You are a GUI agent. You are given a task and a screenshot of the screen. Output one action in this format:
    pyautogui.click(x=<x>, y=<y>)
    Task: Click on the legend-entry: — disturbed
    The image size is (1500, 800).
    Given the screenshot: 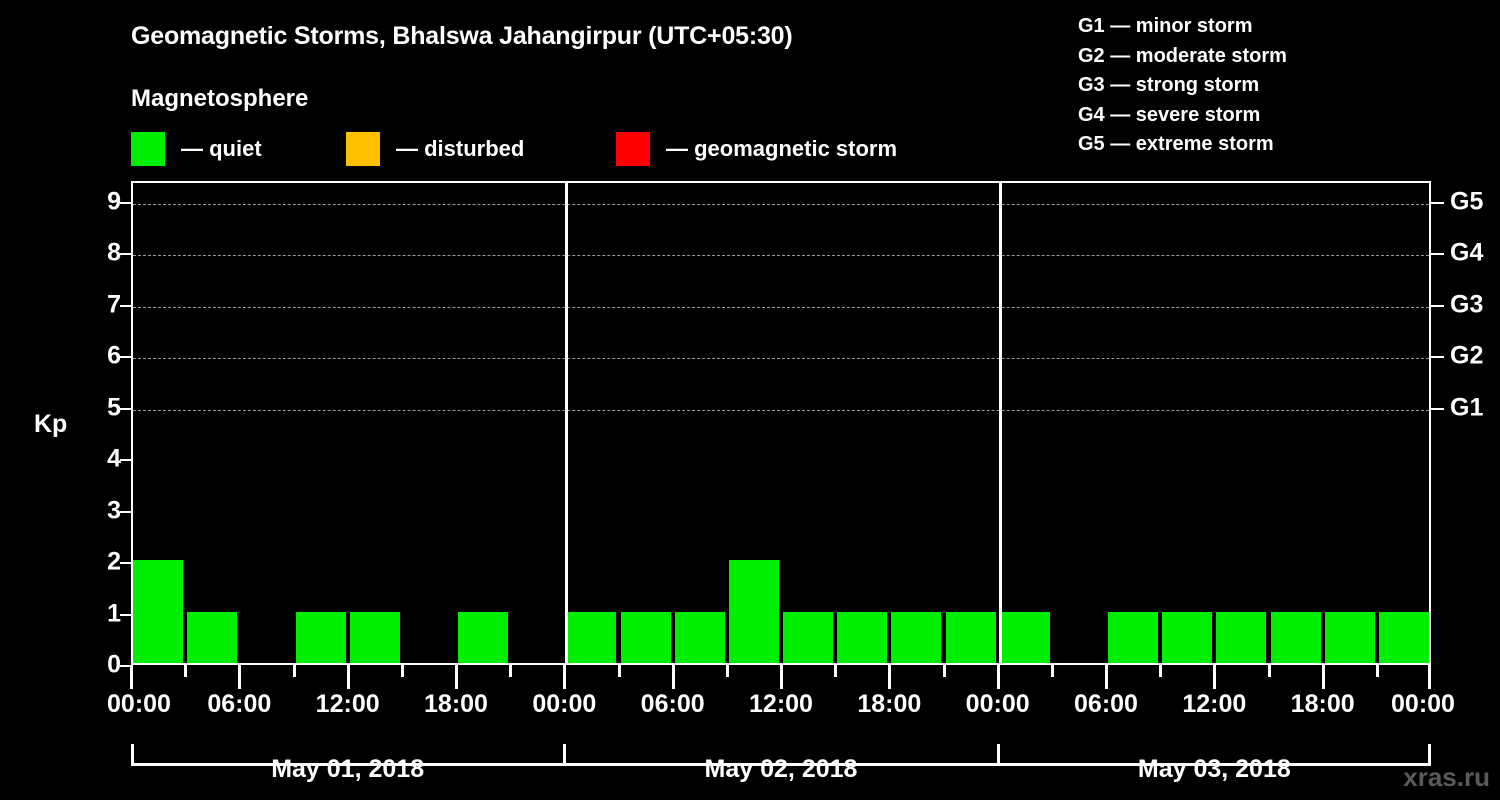 What is the action you would take?
    pyautogui.click(x=435, y=149)
    